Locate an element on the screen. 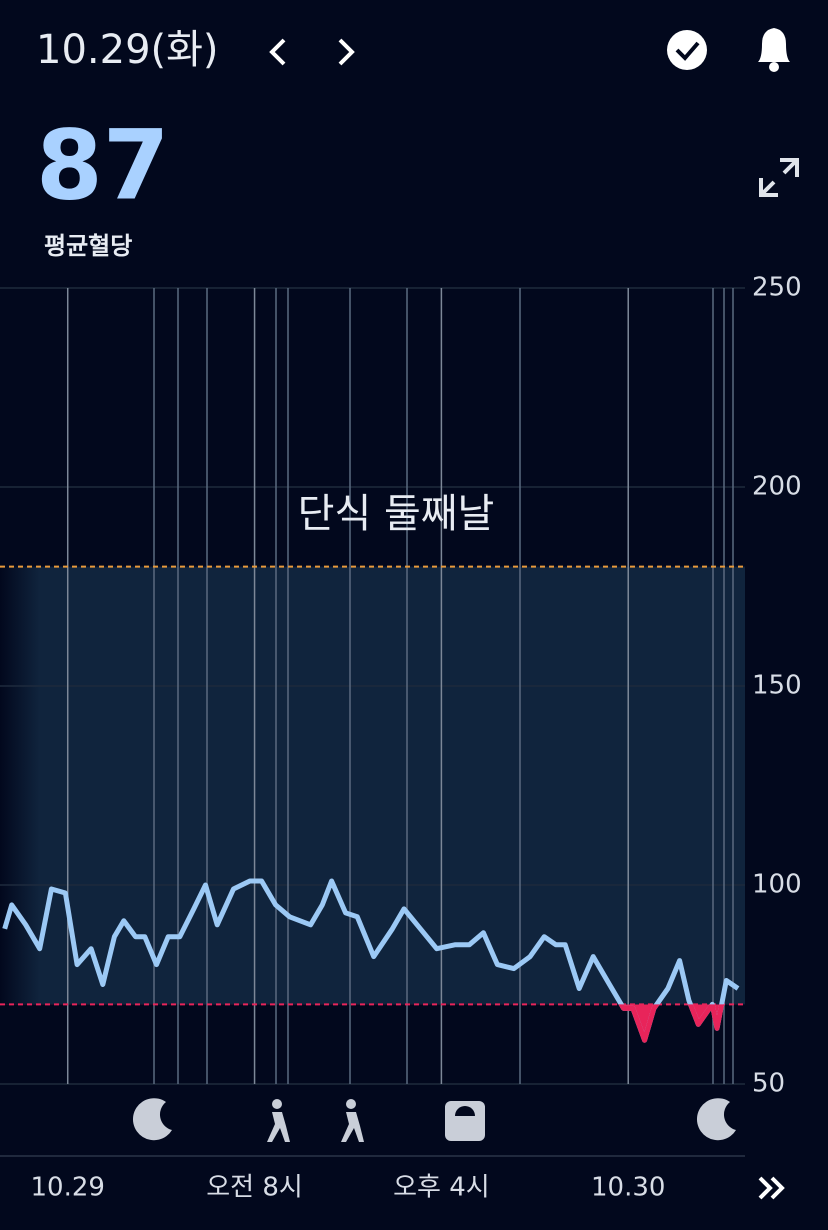  scale-icon is located at coordinates (465, 1121).